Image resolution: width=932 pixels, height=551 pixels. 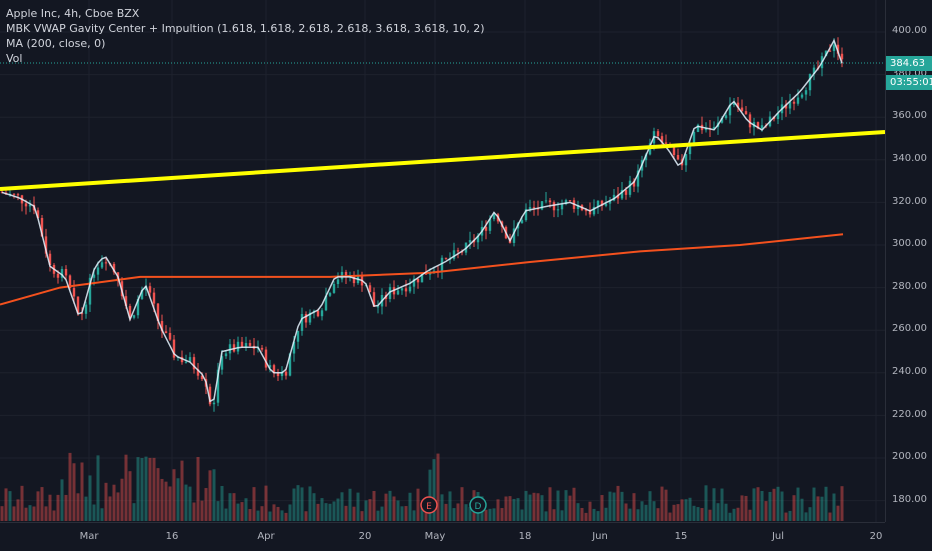 What do you see at coordinates (909, 63) in the screenshot?
I see `last-price-badge: 384.63` at bounding box center [909, 63].